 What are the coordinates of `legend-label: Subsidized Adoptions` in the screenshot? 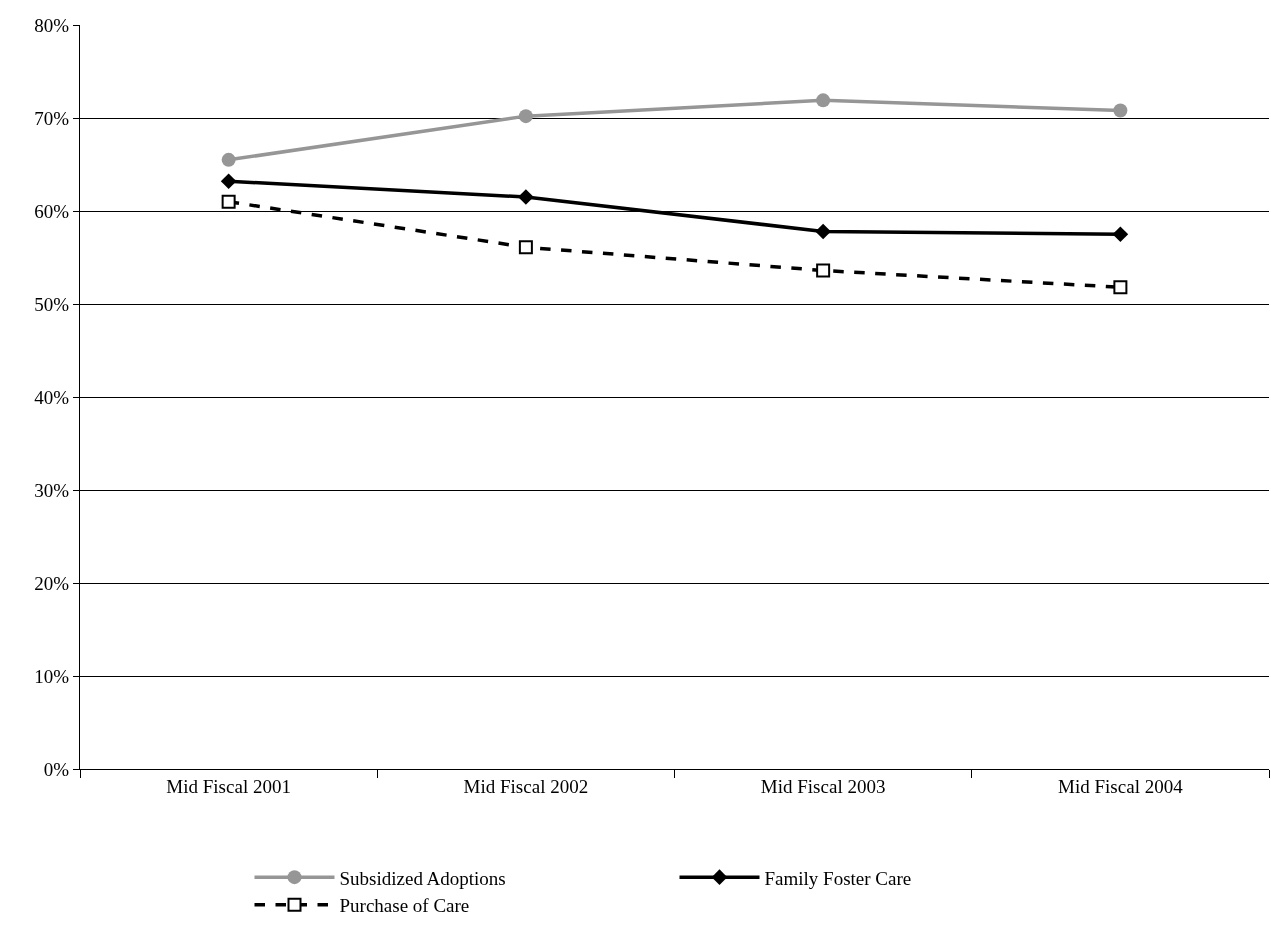 It's located at (422, 878).